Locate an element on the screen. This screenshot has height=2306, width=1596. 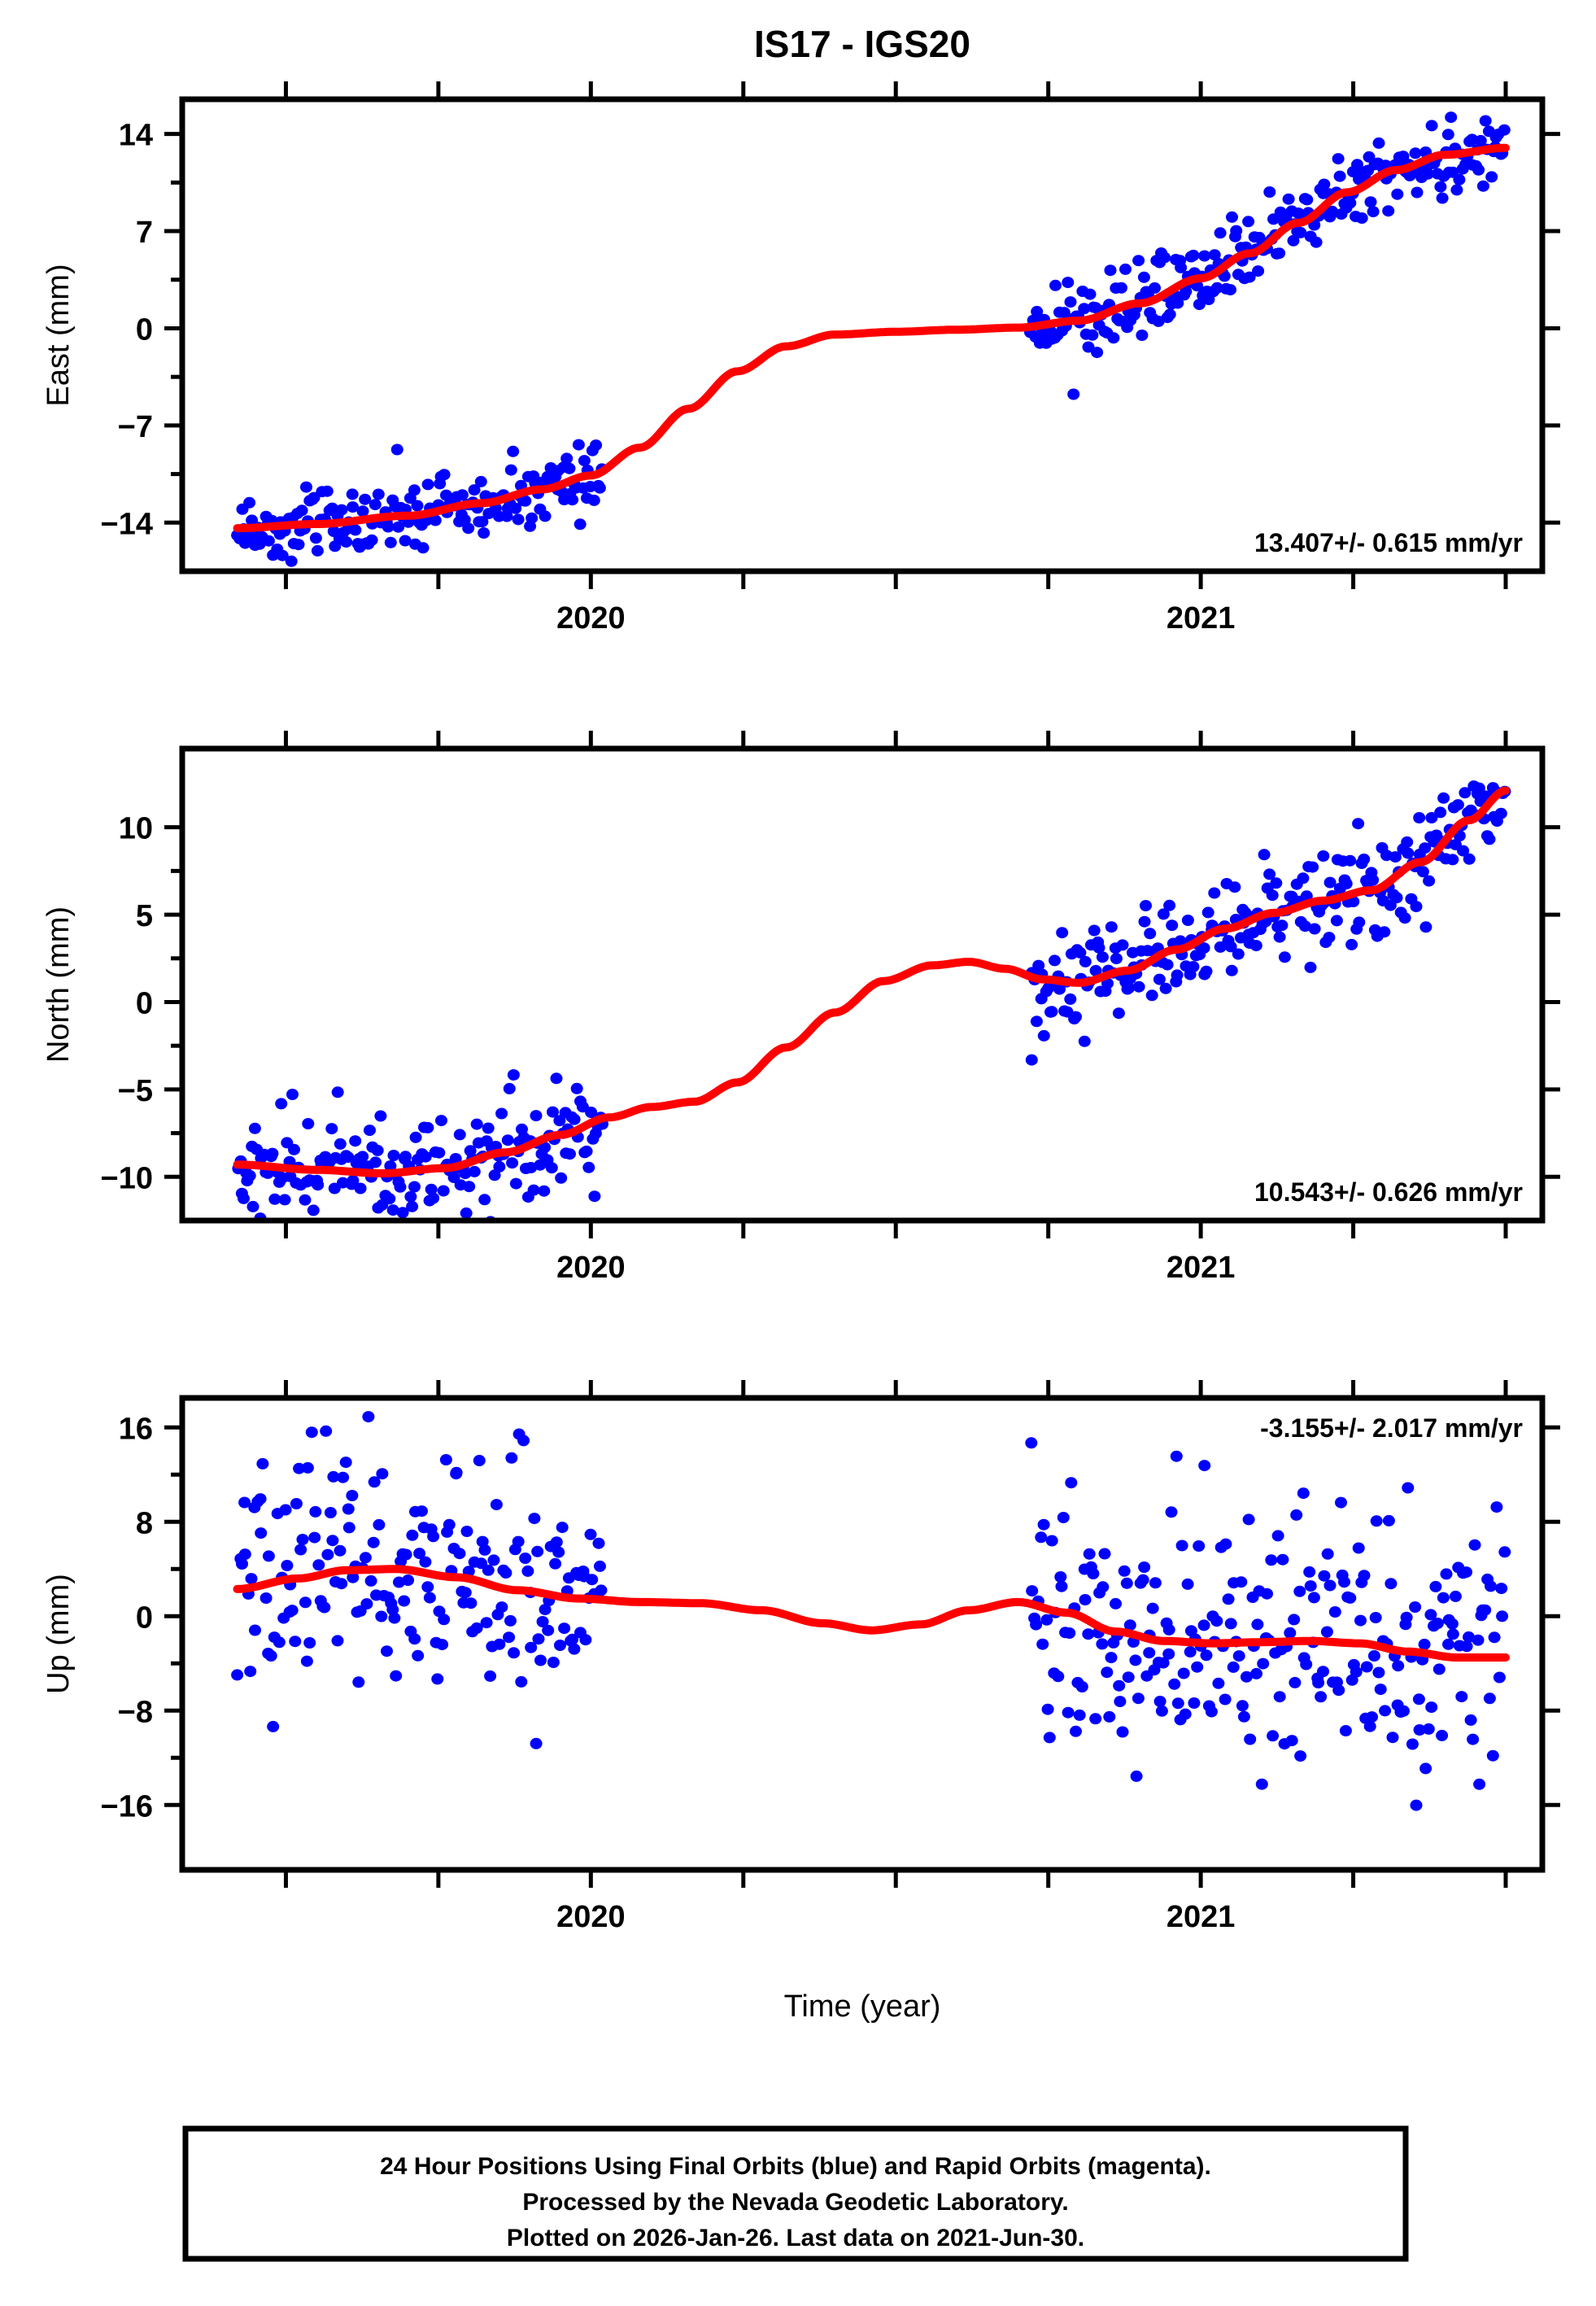
y-tick-label: 0 is located at coordinates (144, 1003).